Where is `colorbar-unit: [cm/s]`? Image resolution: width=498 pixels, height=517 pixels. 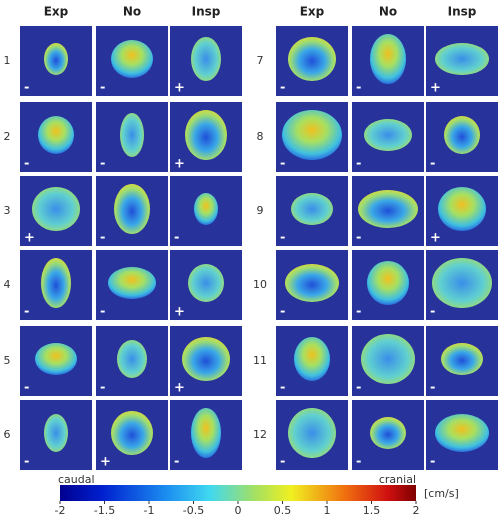 colorbar-unit: [cm/s] is located at coordinates (441, 493).